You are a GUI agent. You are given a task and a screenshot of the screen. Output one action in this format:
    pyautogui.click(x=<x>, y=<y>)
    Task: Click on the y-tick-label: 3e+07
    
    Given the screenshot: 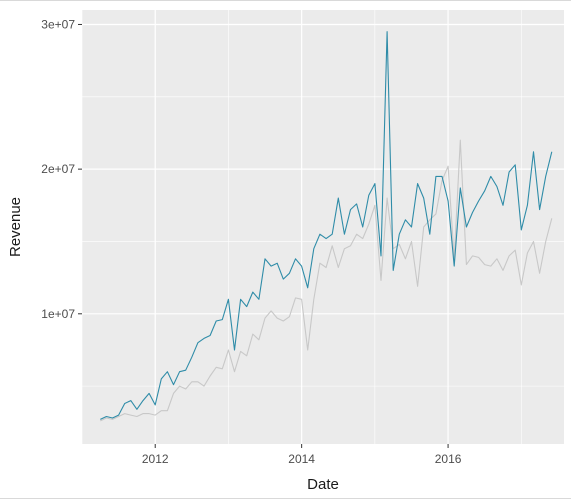 What is the action you would take?
    pyautogui.click(x=58, y=24)
    